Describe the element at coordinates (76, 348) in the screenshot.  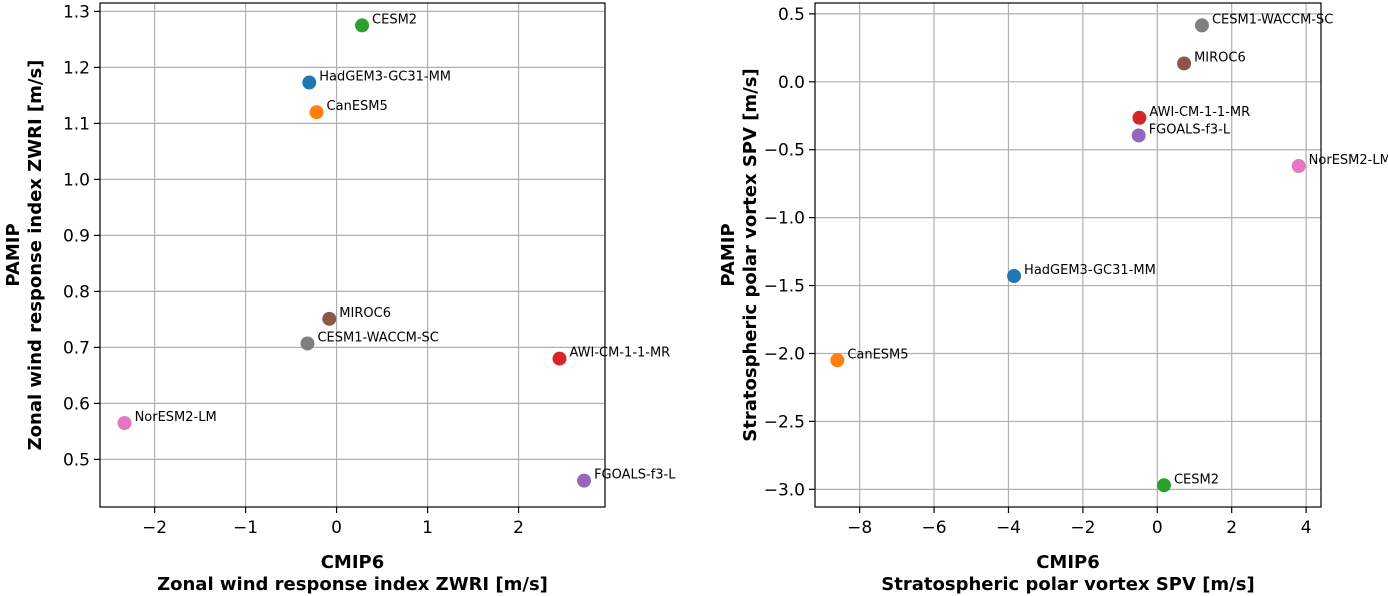
I see `y-tick-label: 0.7` at that location.